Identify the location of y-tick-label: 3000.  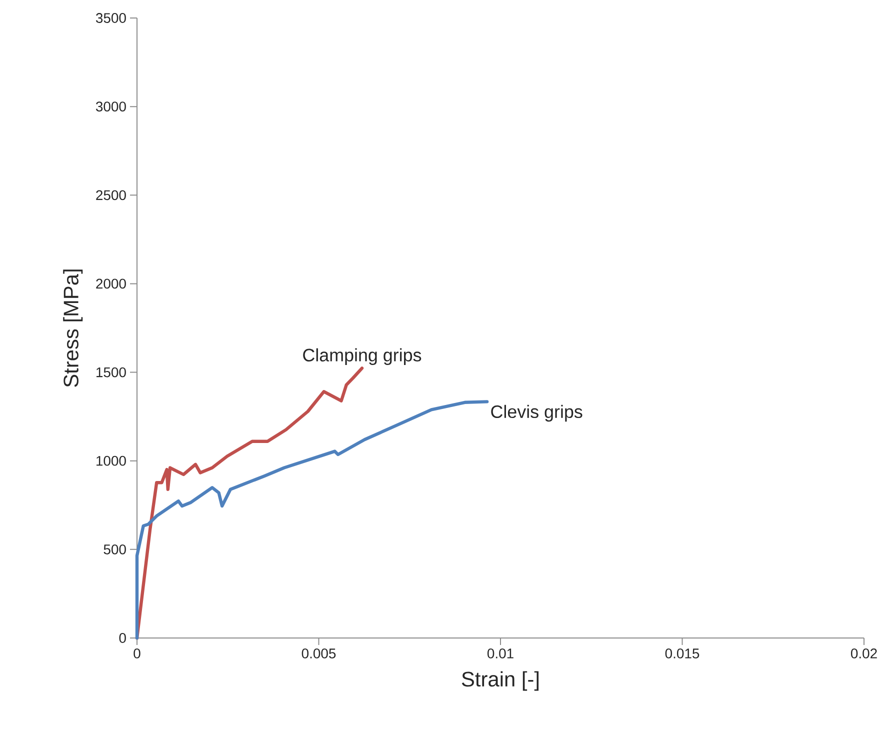
(111, 107).